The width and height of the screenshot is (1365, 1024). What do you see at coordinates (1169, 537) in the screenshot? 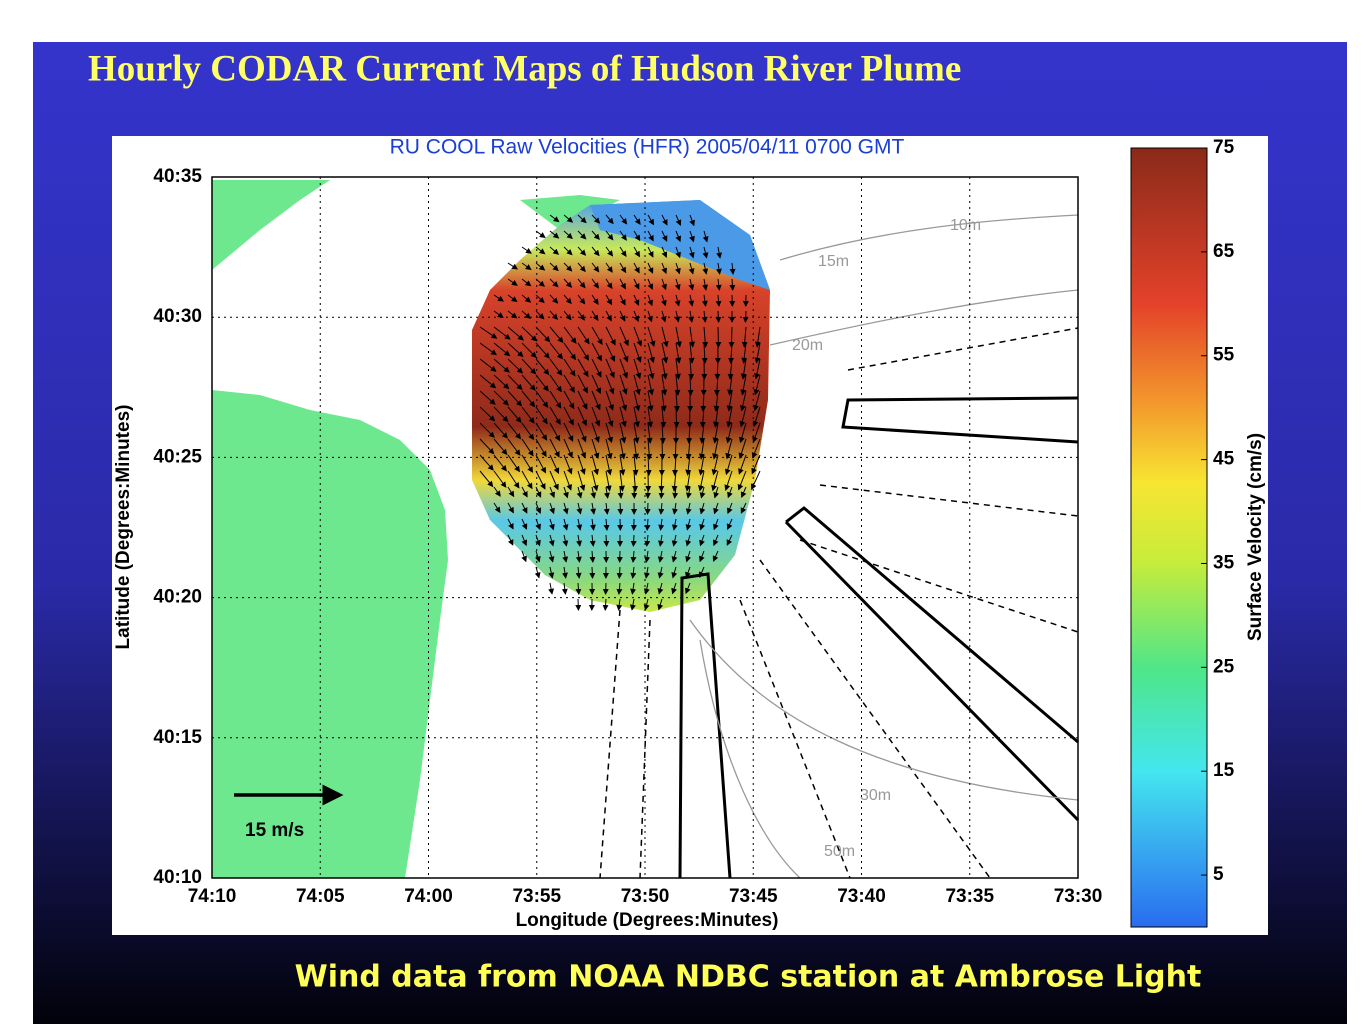
I see `colorbar` at bounding box center [1169, 537].